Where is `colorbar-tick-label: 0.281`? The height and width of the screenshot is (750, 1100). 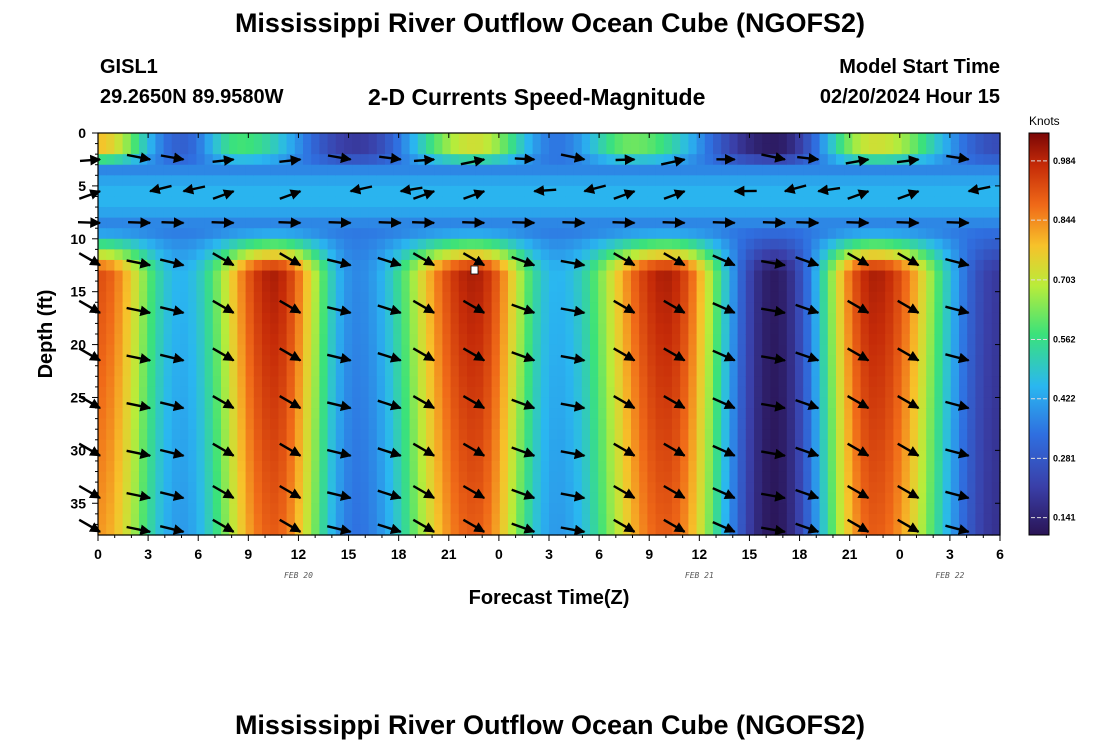
colorbar-tick-label: 0.281 is located at coordinates (1064, 458).